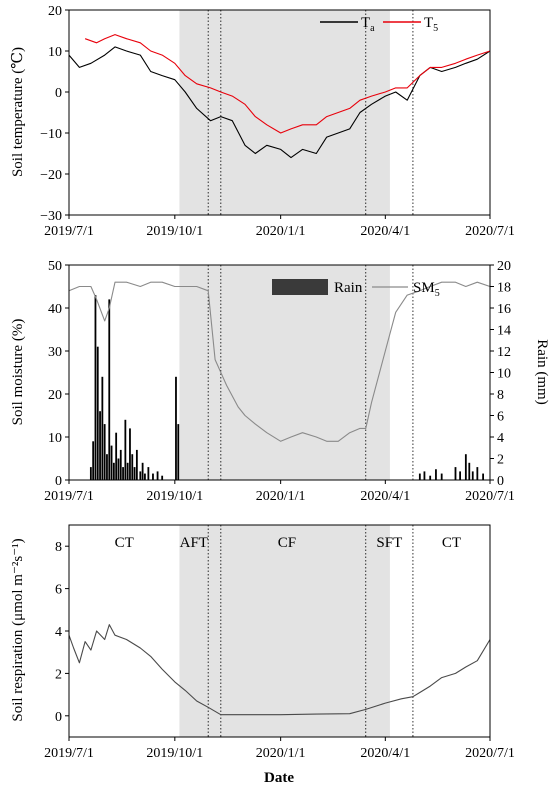 The height and width of the screenshot is (791, 550). Describe the element at coordinates (368, 24) in the screenshot. I see `legend-label-ta: Ta` at that location.